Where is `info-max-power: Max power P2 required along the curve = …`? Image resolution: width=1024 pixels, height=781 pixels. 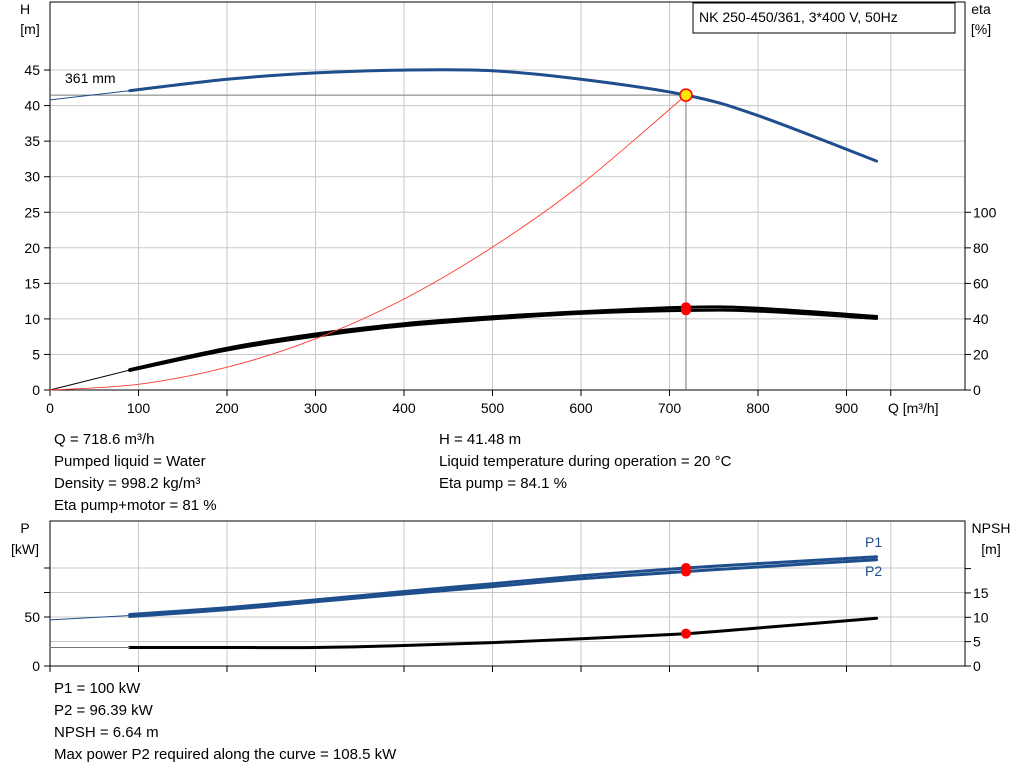
info-max-power: Max power P2 required along the curve = … is located at coordinates (225, 754).